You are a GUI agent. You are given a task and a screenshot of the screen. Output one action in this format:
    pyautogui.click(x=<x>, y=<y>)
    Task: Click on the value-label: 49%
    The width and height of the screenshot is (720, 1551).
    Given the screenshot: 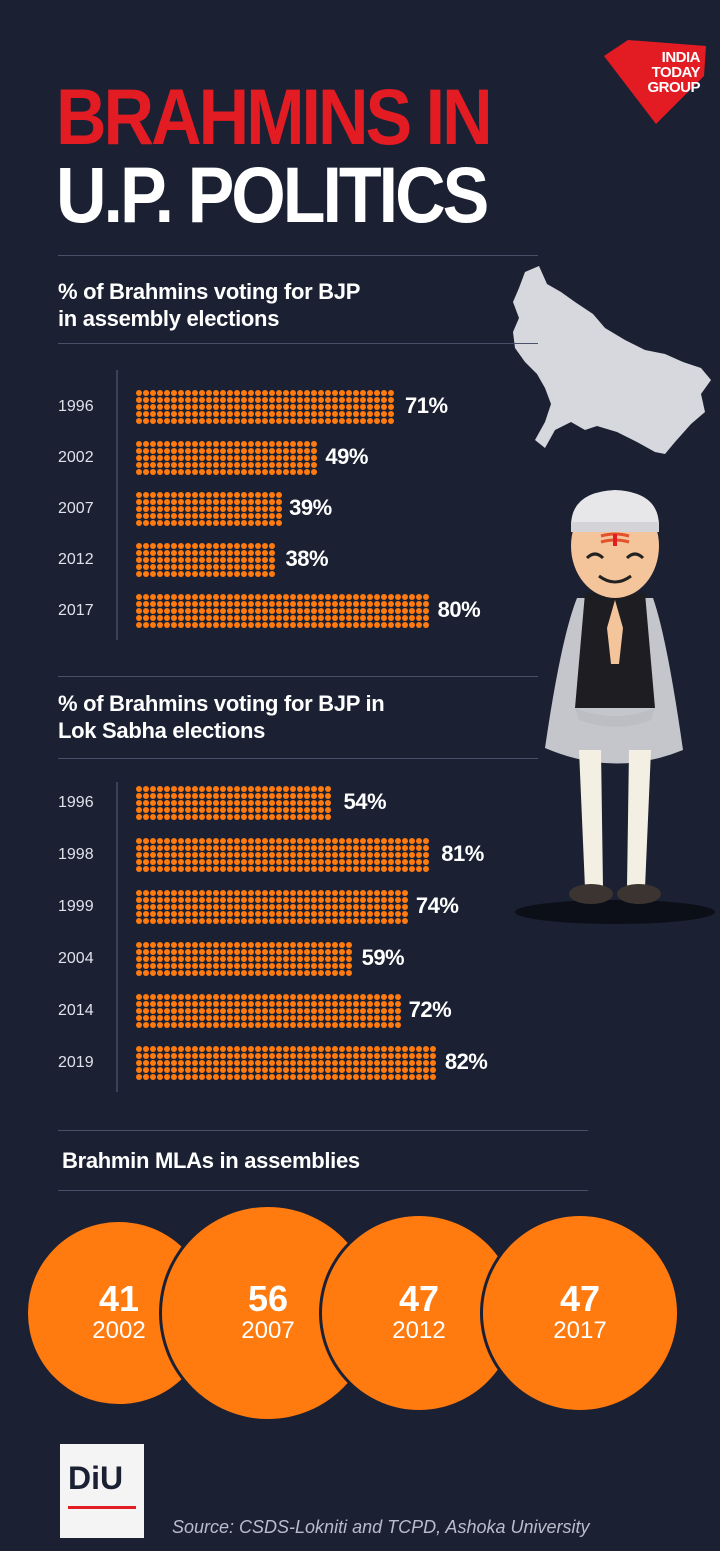 What is the action you would take?
    pyautogui.click(x=346, y=456)
    